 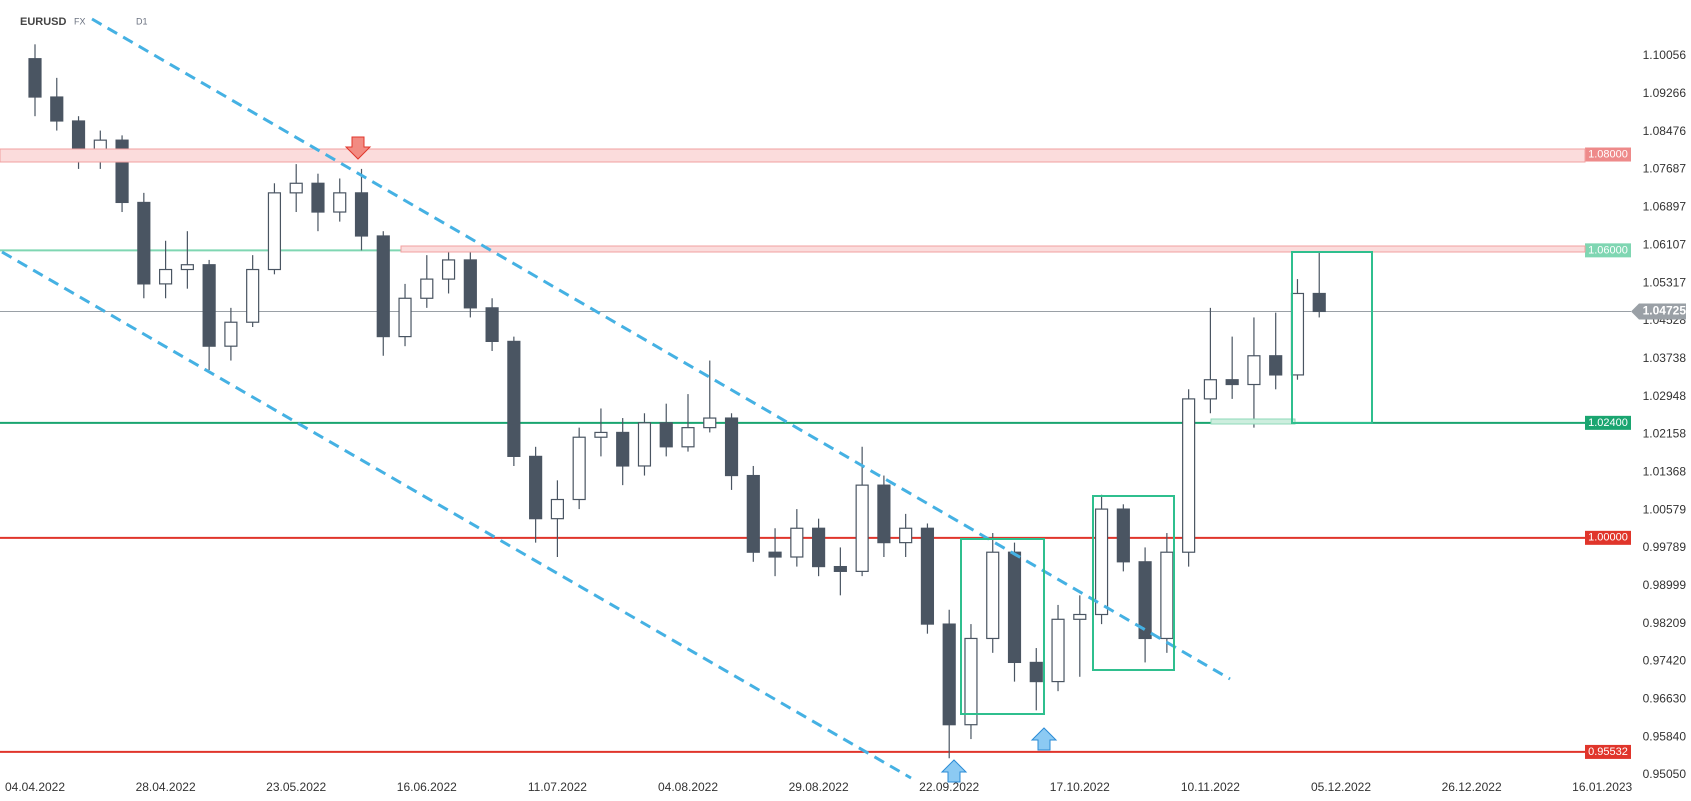 What do you see at coordinates (1665, 547) in the screenshot?
I see `y-tick-label: 0.99789` at bounding box center [1665, 547].